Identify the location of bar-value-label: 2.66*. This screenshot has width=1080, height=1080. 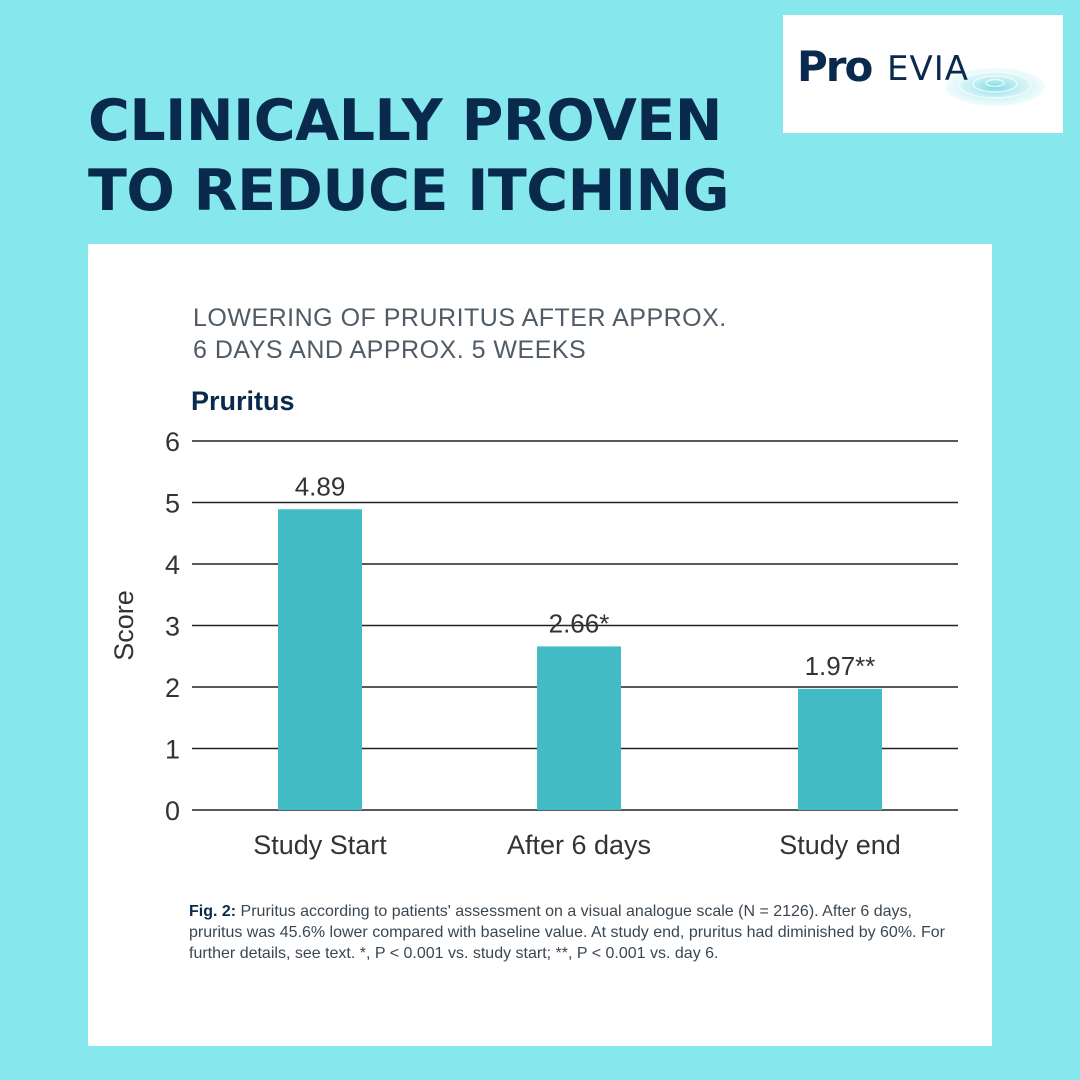
(579, 623).